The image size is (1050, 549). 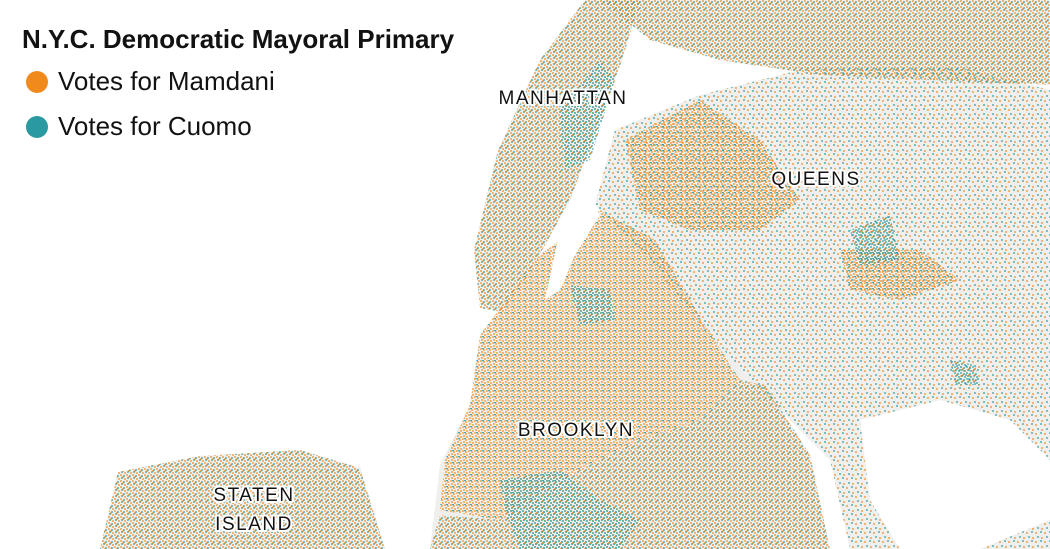 I want to click on borough-label: STATEN, so click(x=253, y=495).